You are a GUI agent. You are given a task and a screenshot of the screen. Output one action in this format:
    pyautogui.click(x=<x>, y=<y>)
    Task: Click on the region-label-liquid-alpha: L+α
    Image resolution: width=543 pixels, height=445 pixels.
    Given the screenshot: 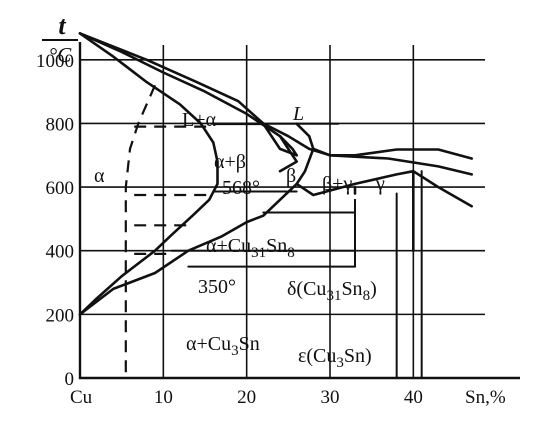 What is the action you would take?
    pyautogui.click(x=199, y=120)
    